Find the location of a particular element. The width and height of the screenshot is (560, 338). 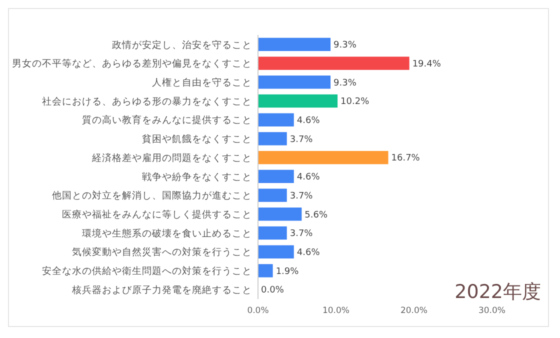

y-tick-label: 質の高い教育をみんなに提供すること is located at coordinates (167, 120).